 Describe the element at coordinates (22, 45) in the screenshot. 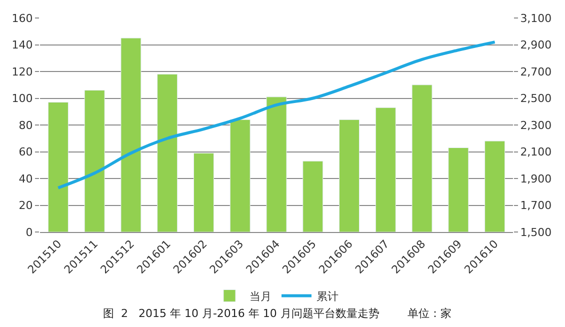

I see `y-tick-label: 140` at that location.